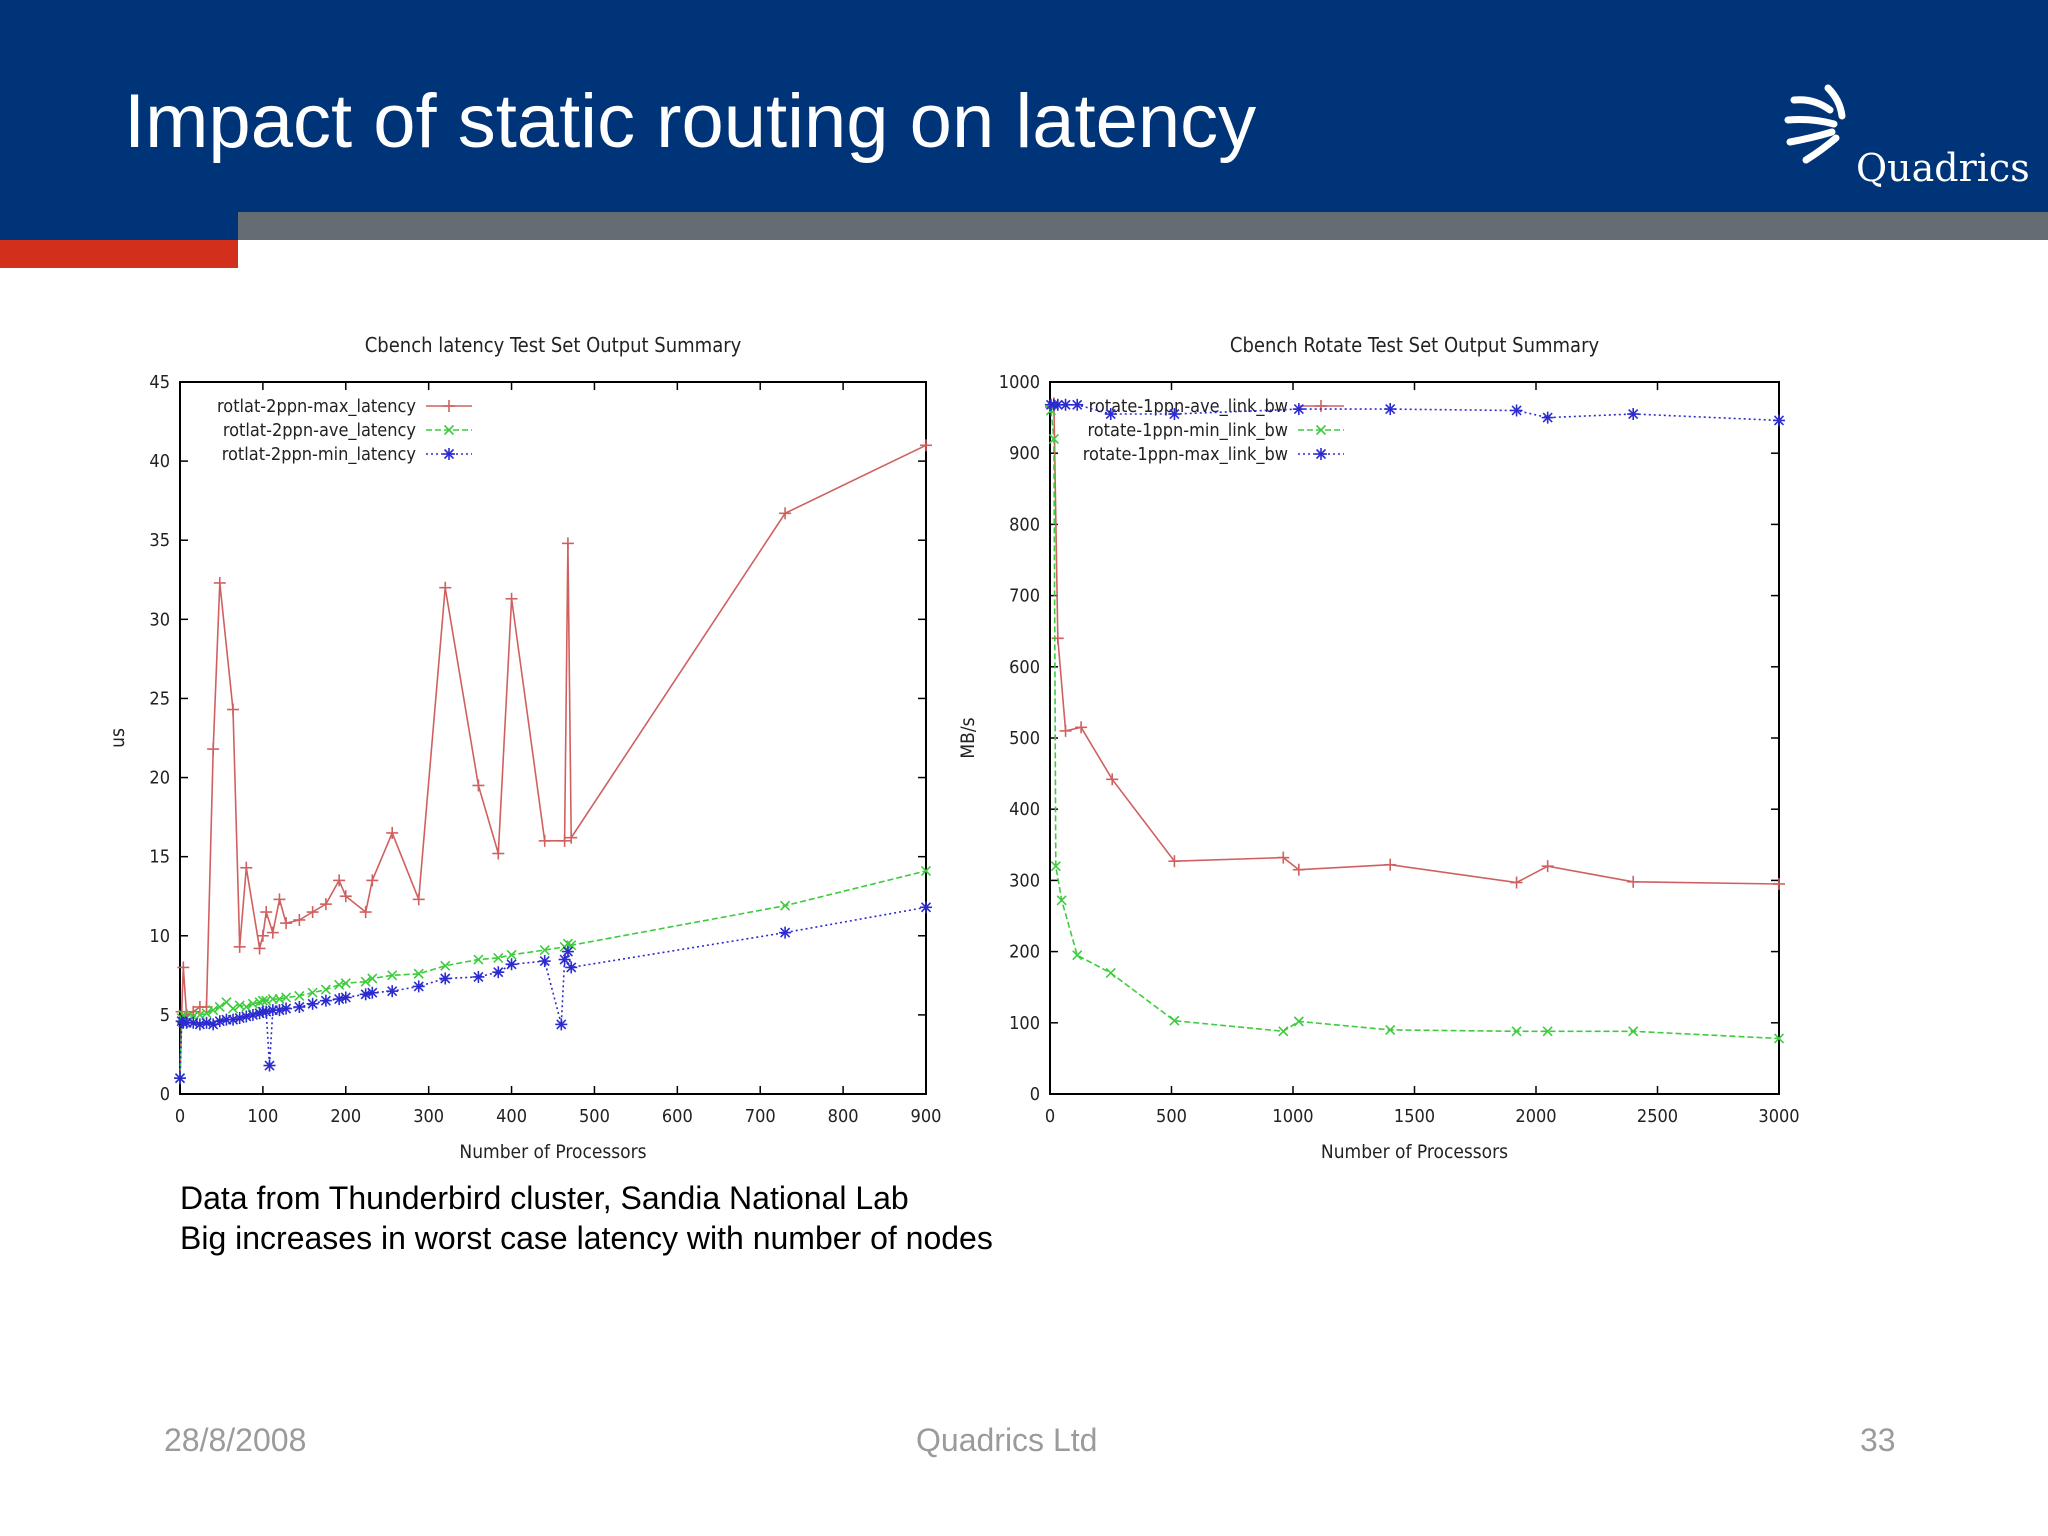  I want to click on x-tick-label: 1500, so click(1414, 1116).